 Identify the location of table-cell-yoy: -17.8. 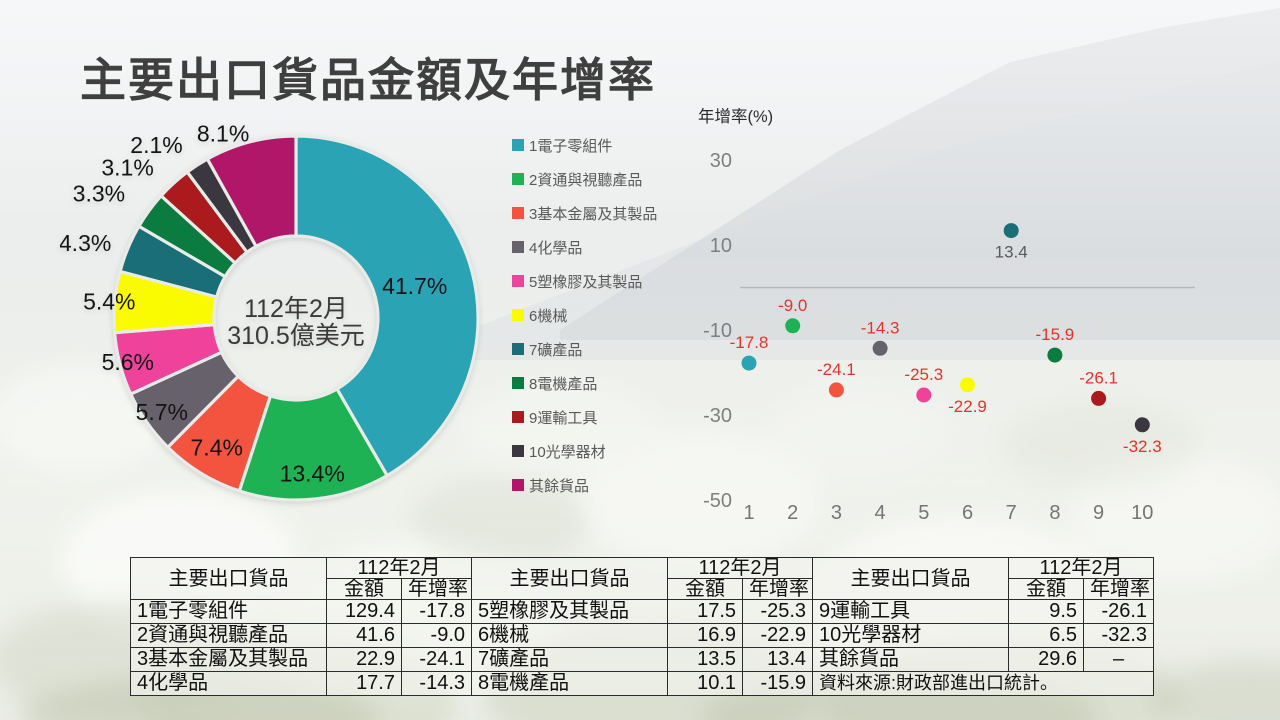
(436, 611).